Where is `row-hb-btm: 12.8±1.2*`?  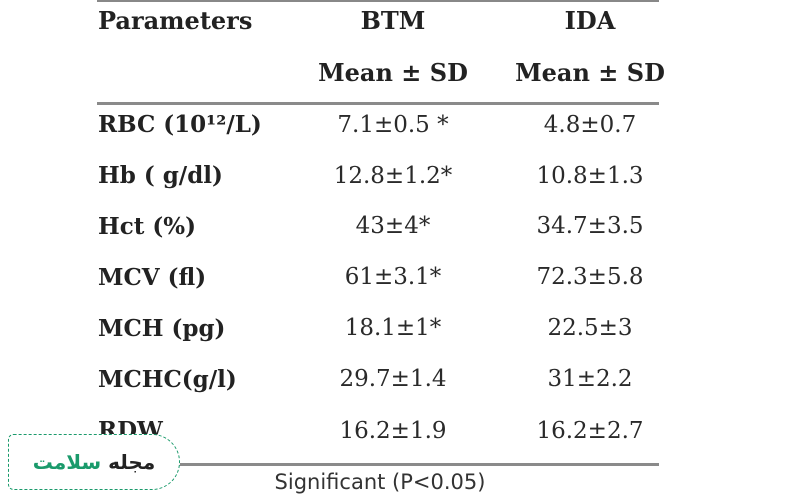
row-hb-btm: 12.8±1.2* is located at coordinates (393, 176).